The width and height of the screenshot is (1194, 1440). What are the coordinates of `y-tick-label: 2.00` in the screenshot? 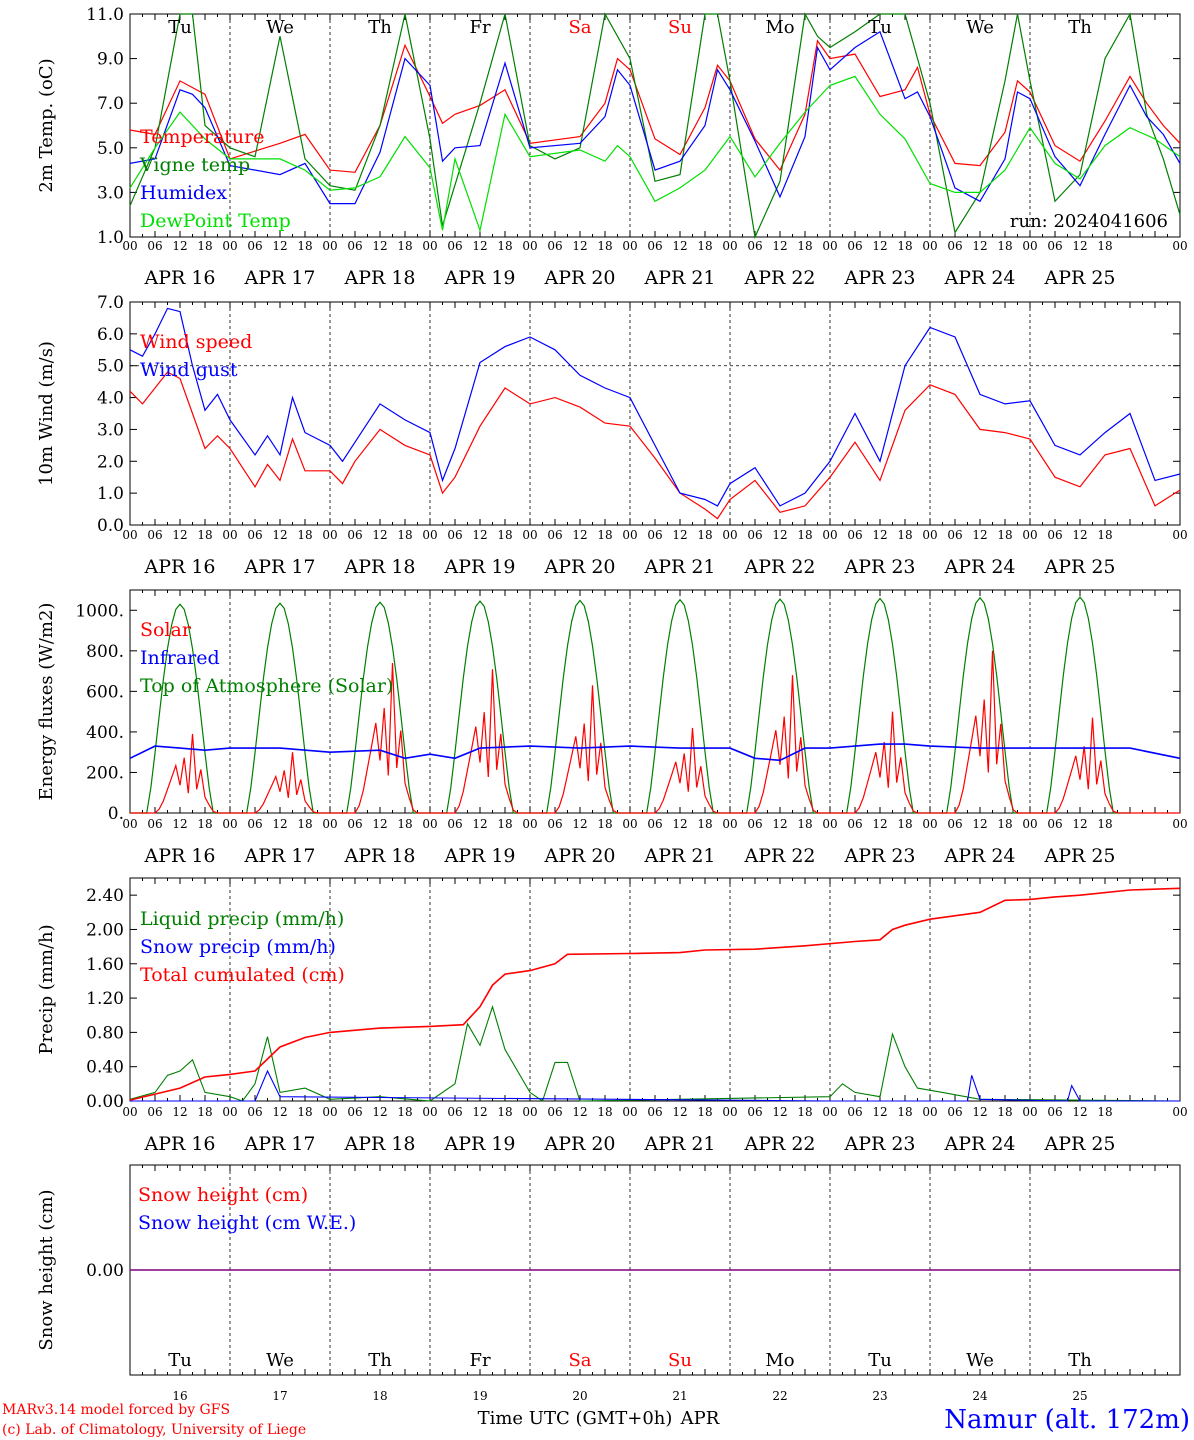 It's located at (105, 930).